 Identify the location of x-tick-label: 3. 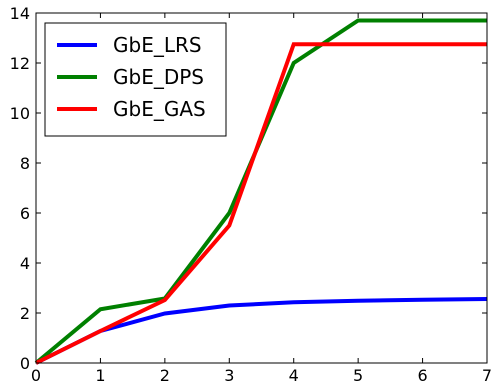
(229, 375).